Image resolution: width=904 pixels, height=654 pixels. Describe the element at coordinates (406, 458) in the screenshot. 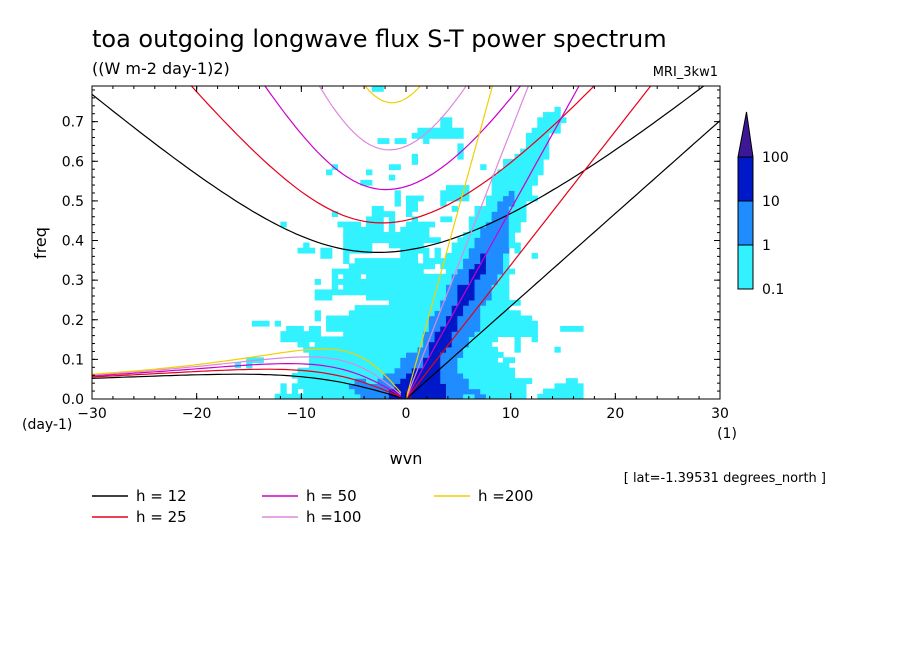

I see `x-axis-label: wvn` at that location.